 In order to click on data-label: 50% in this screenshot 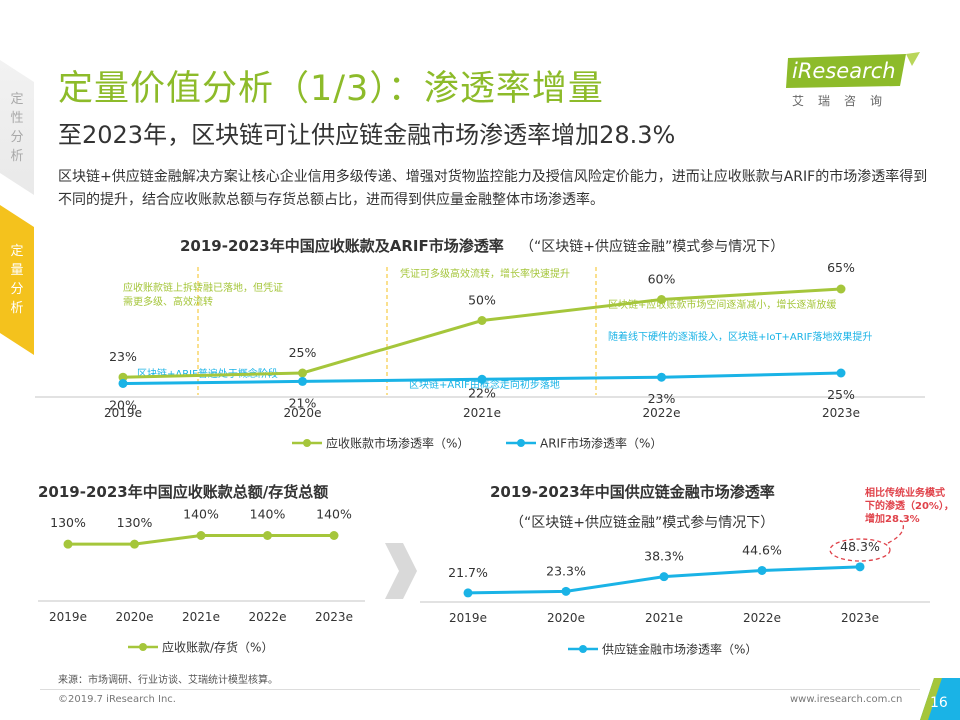, I will do `click(482, 300)`.